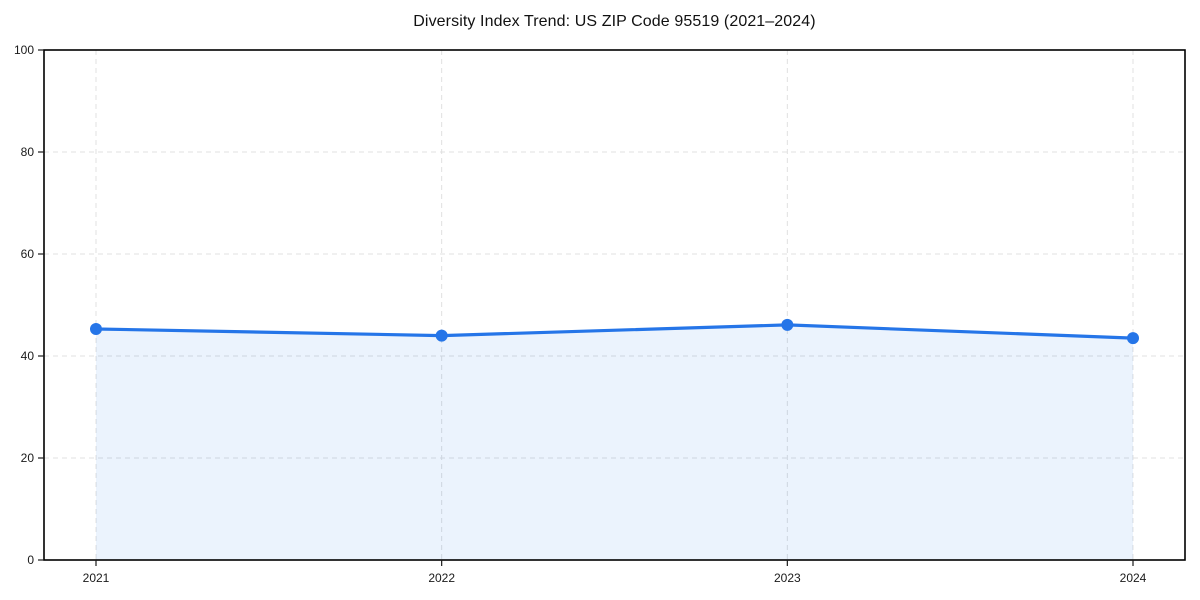 The width and height of the screenshot is (1200, 600). I want to click on y-tick-label: 100, so click(24, 50).